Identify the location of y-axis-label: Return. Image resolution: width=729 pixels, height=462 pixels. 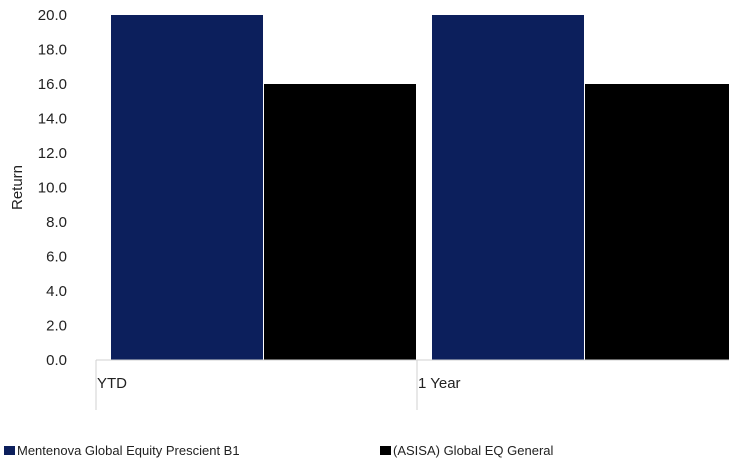
(17, 187).